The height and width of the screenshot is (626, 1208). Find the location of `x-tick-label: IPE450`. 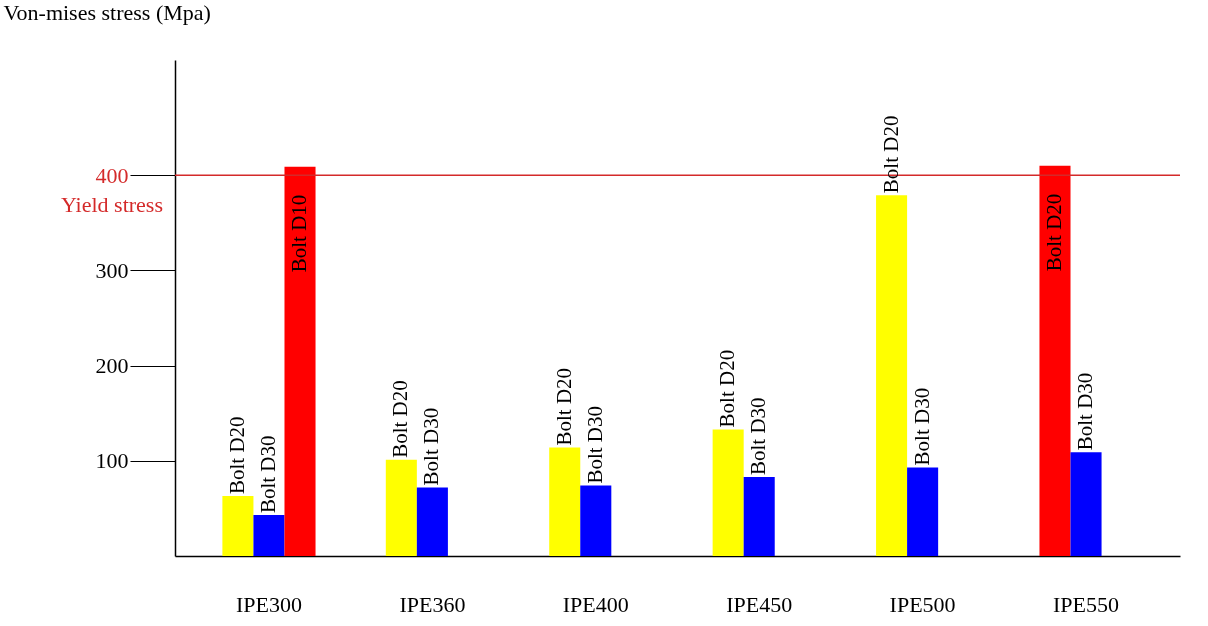

x-tick-label: IPE450 is located at coordinates (759, 604).